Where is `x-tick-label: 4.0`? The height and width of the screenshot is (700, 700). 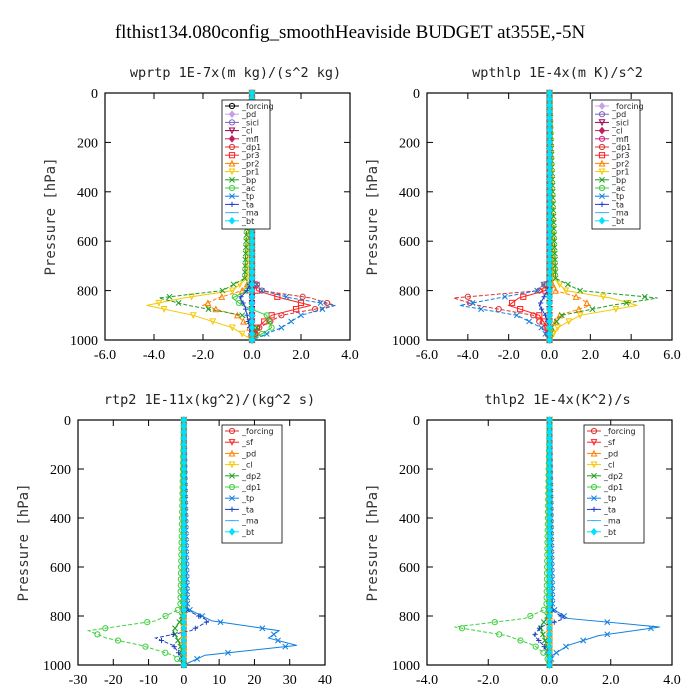
x-tick-label: 4.0 is located at coordinates (631, 355).